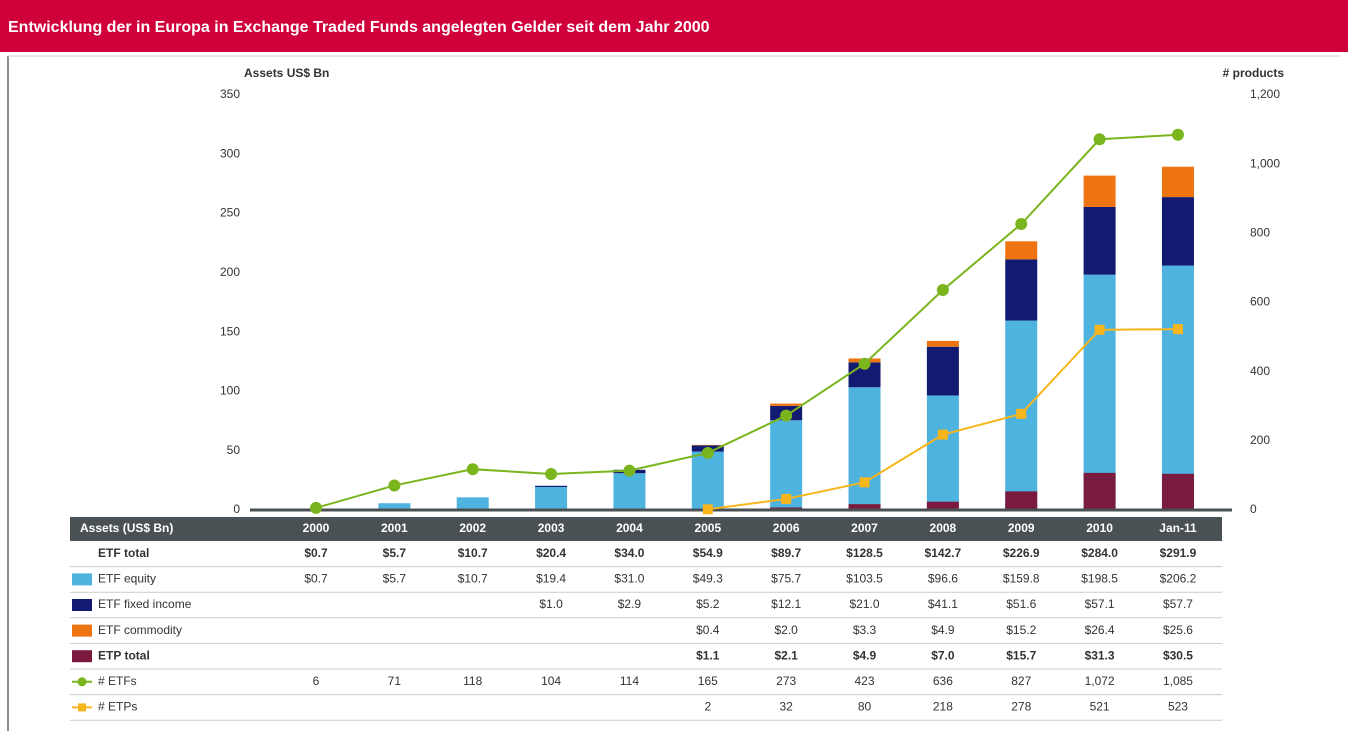 Image resolution: width=1348 pixels, height=731 pixels. What do you see at coordinates (786, 553) in the screenshot?
I see `table-cell: $89.7` at bounding box center [786, 553].